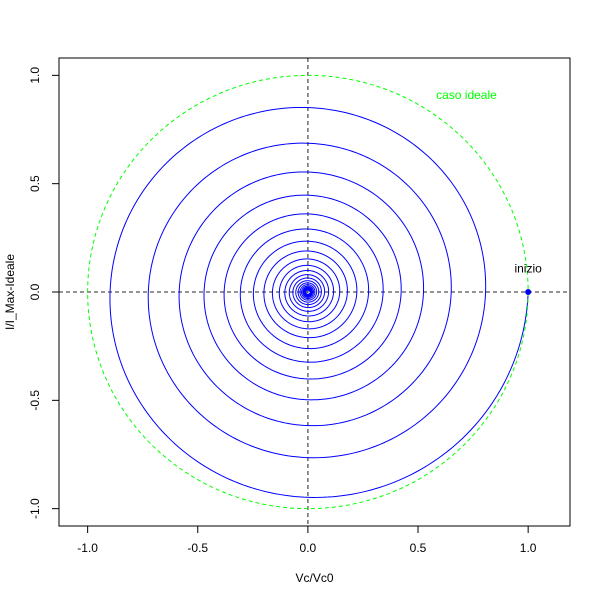 This screenshot has width=600, height=600. What do you see at coordinates (35, 183) in the screenshot?
I see `y-tick-label: 0.5` at bounding box center [35, 183].